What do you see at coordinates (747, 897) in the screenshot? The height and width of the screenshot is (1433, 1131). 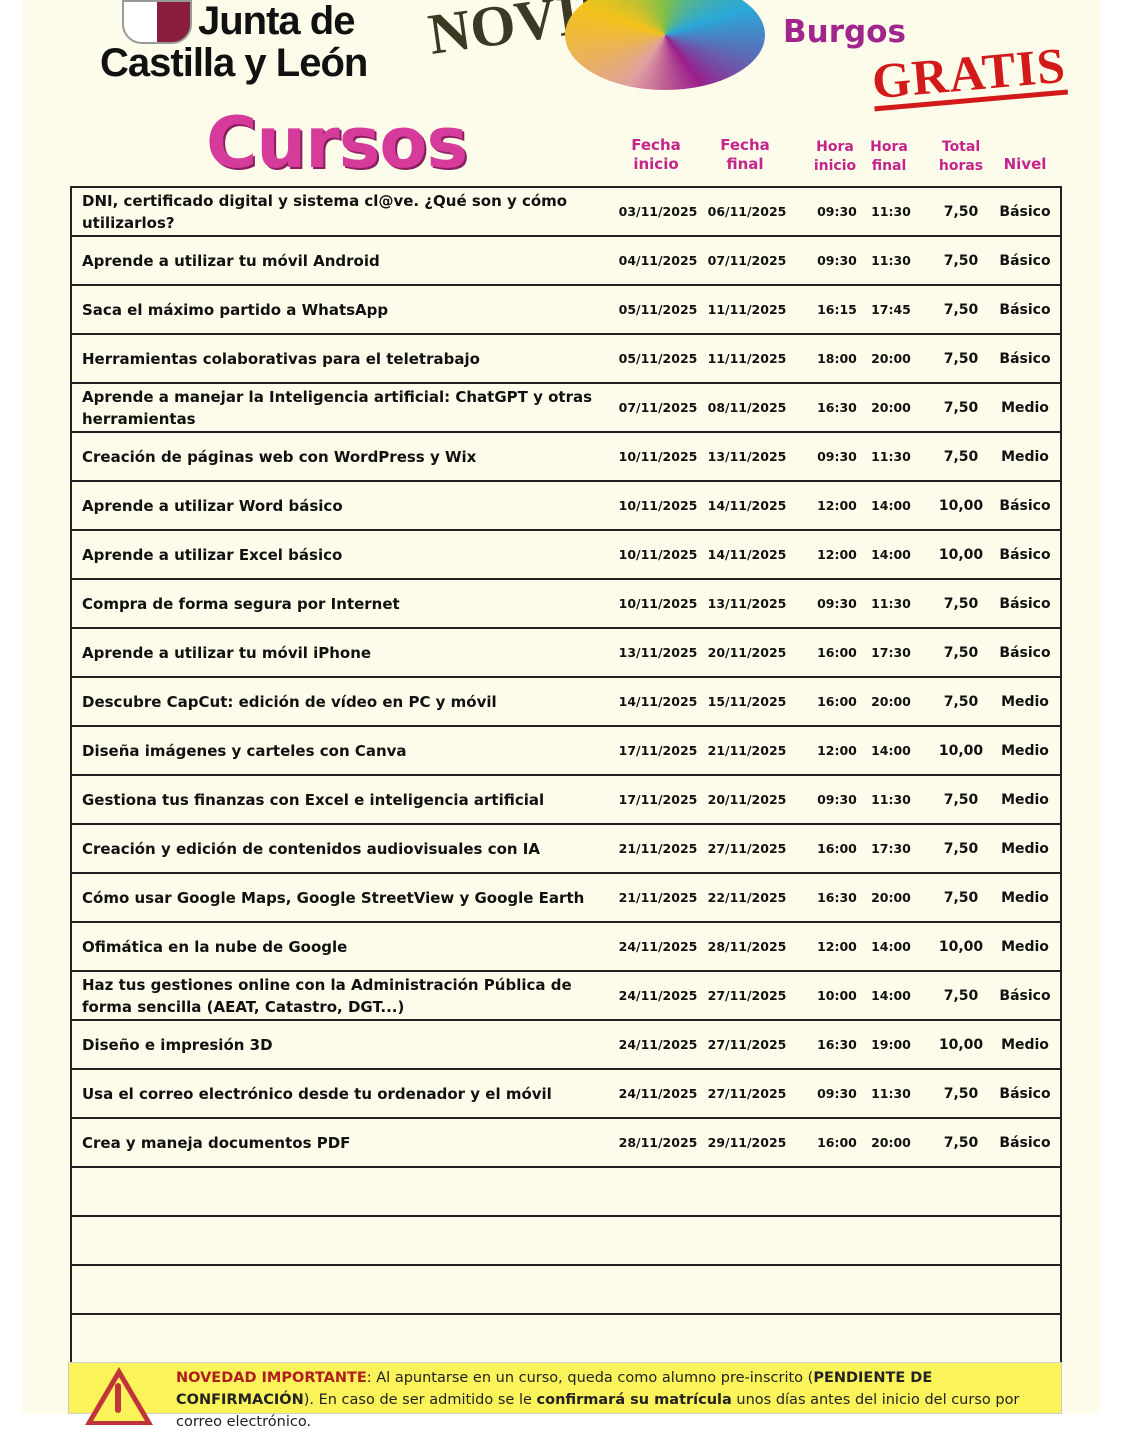 I see `end-date: 22/11/2025` at bounding box center [747, 897].